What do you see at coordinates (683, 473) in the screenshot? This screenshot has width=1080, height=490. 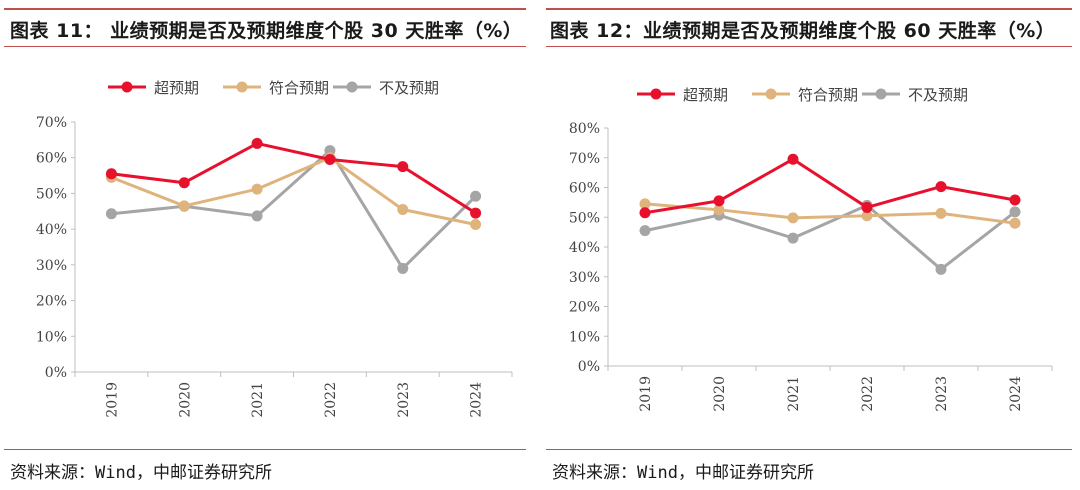 I see `source-note-right: 资料来源：Wind，中邮证券研究所` at bounding box center [683, 473].